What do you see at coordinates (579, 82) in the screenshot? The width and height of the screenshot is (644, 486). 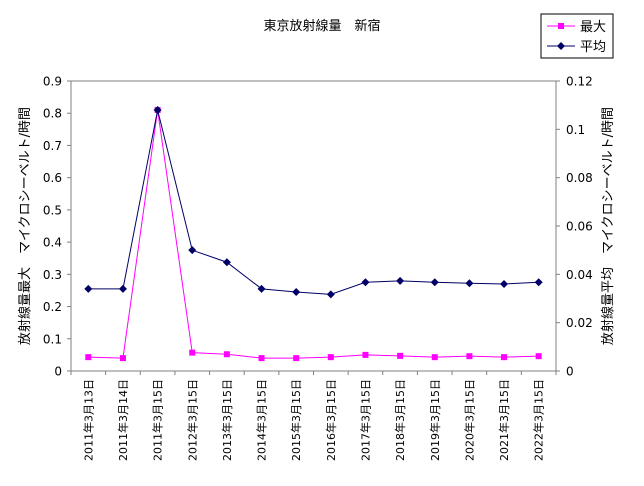 I see `y-right-tick-label: 0.12` at bounding box center [579, 82].